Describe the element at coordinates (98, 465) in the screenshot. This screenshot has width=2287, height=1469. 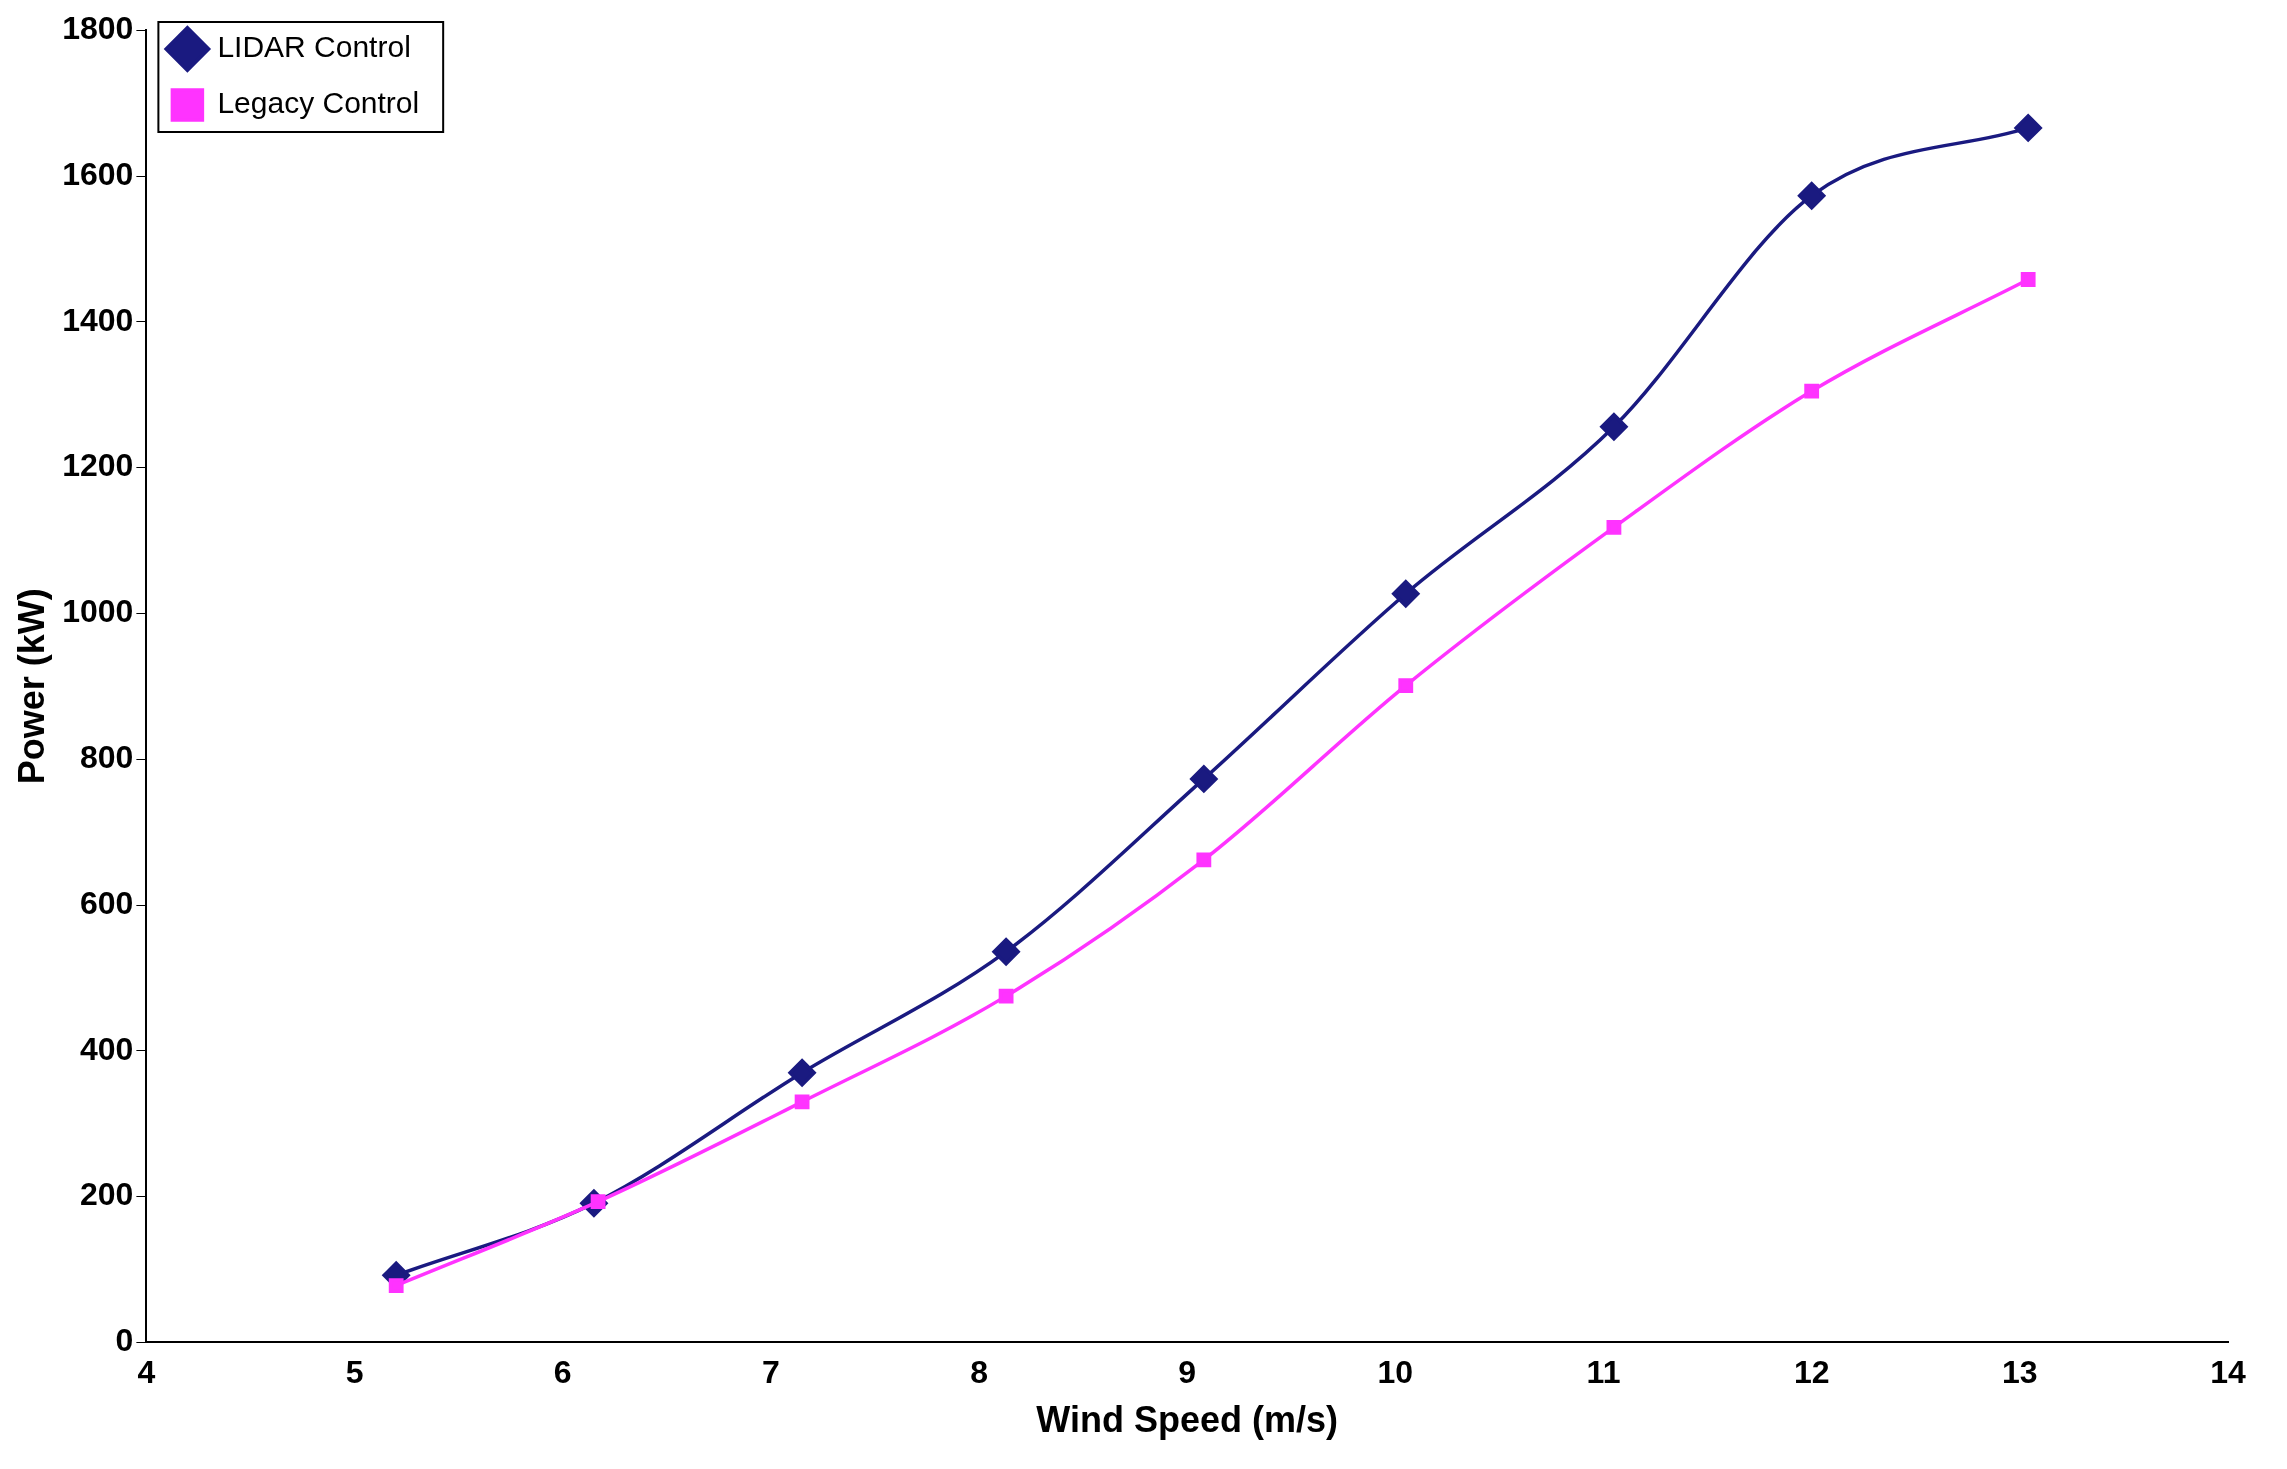
I see `y-tick-label: 1200` at that location.